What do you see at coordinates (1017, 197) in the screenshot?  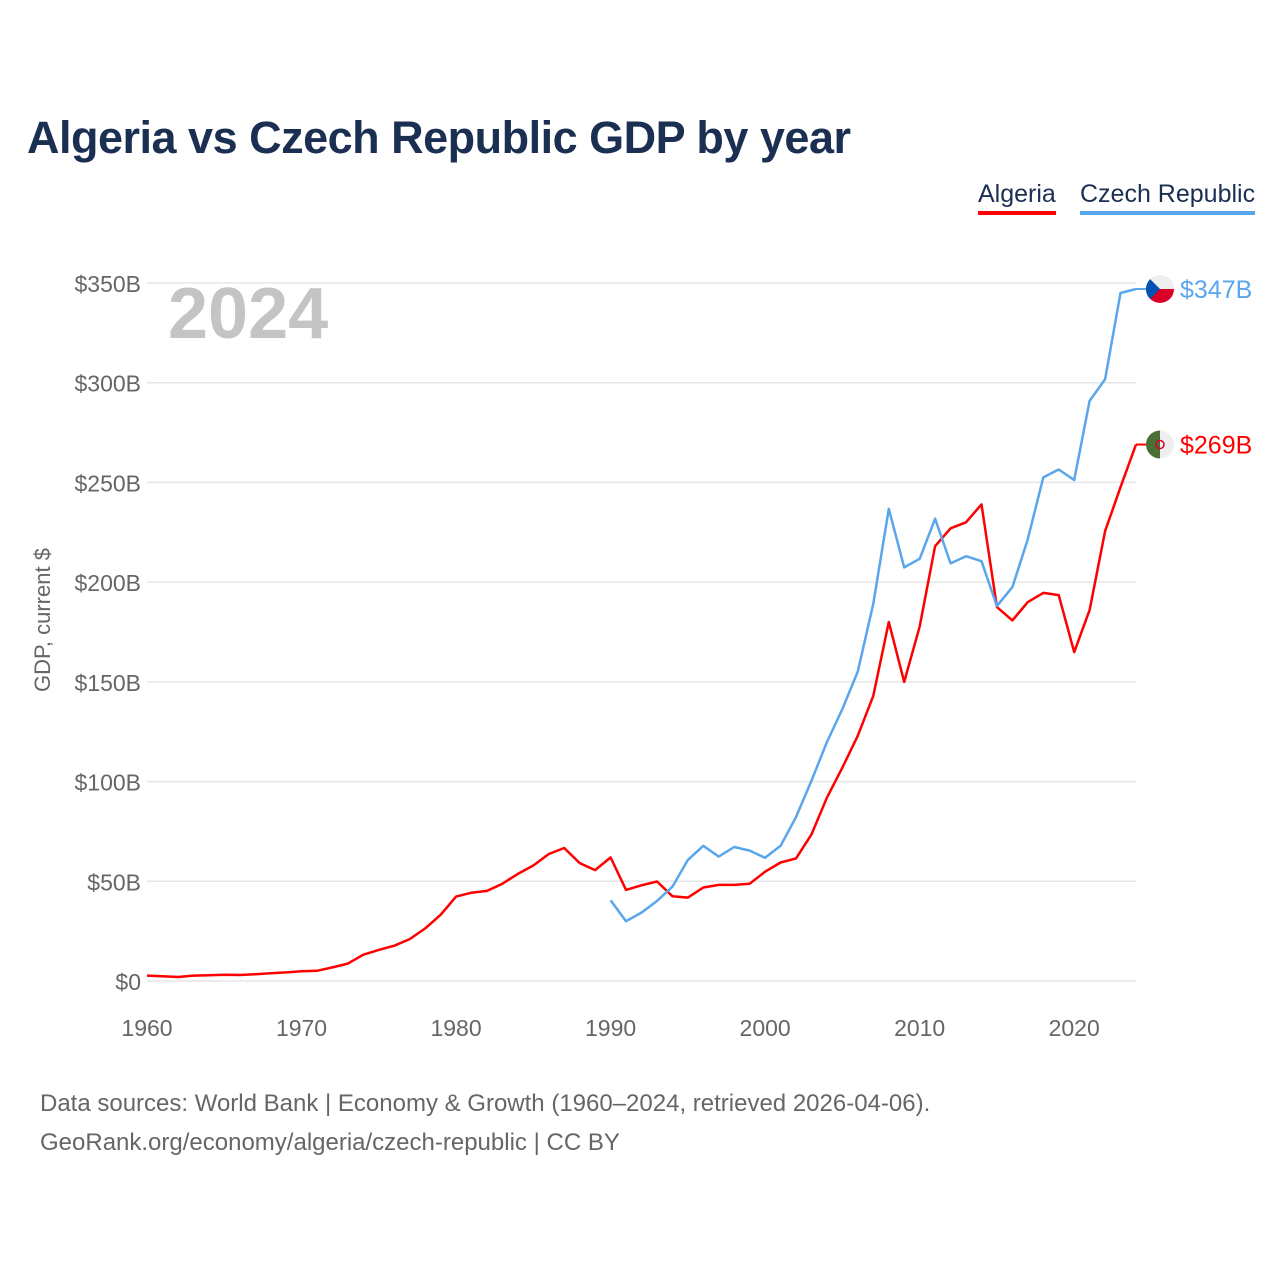 I see `legend-item-algeria: Algeria` at bounding box center [1017, 197].